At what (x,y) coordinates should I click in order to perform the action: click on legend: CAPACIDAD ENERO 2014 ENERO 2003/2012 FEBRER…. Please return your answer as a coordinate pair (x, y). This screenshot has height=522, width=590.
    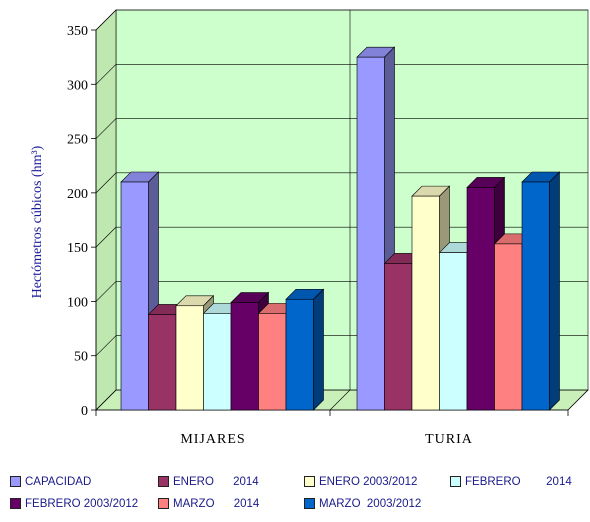
    Looking at the image, I should click on (297, 498).